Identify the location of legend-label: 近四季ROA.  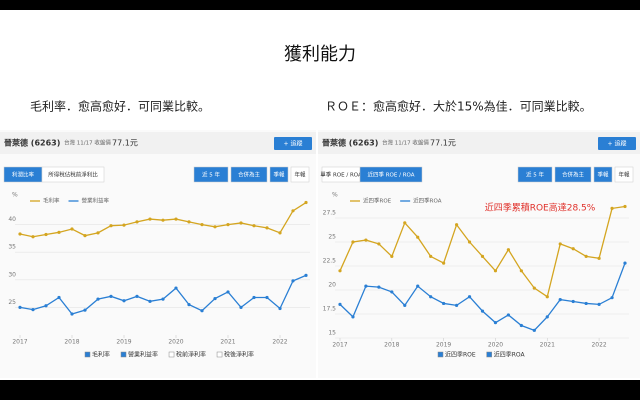
(510, 355).